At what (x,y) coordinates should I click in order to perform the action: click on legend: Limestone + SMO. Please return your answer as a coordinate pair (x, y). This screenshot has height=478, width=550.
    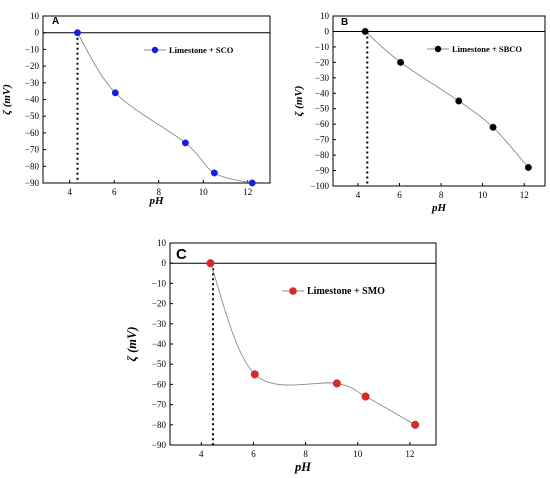
    Looking at the image, I should click on (333, 291).